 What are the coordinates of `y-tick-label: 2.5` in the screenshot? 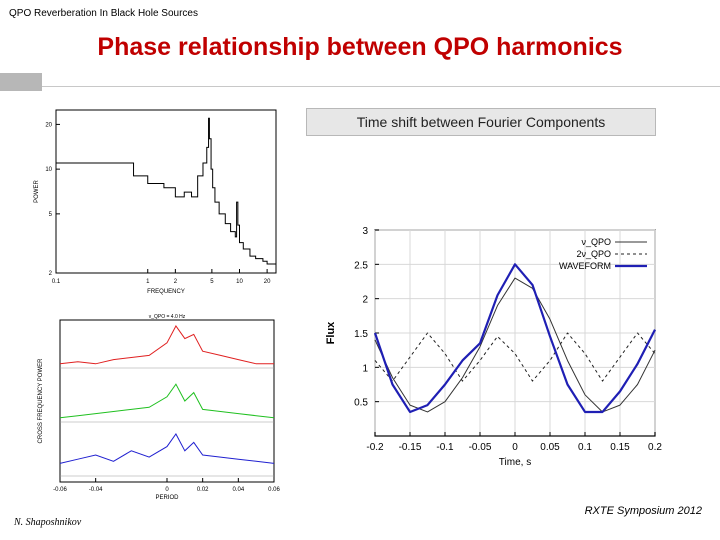 It's located at (361, 265).